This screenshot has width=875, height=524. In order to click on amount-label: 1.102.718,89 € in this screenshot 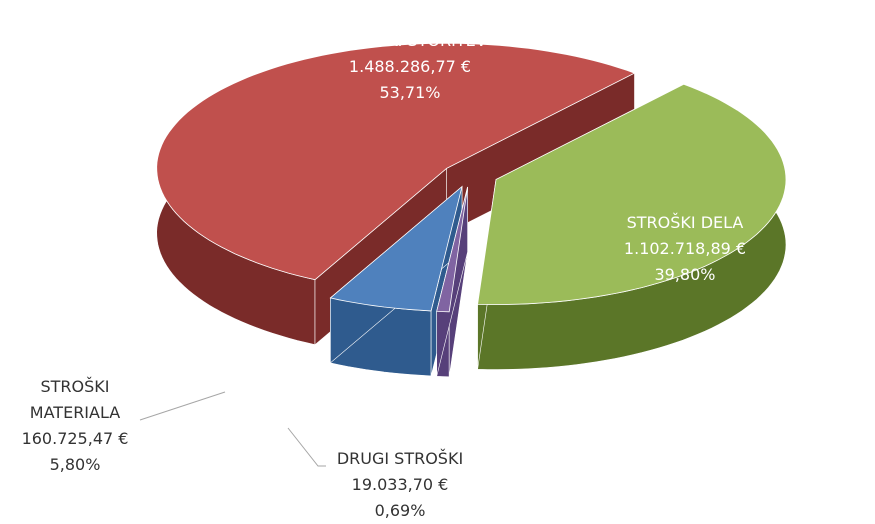, I will do `click(685, 248)`.